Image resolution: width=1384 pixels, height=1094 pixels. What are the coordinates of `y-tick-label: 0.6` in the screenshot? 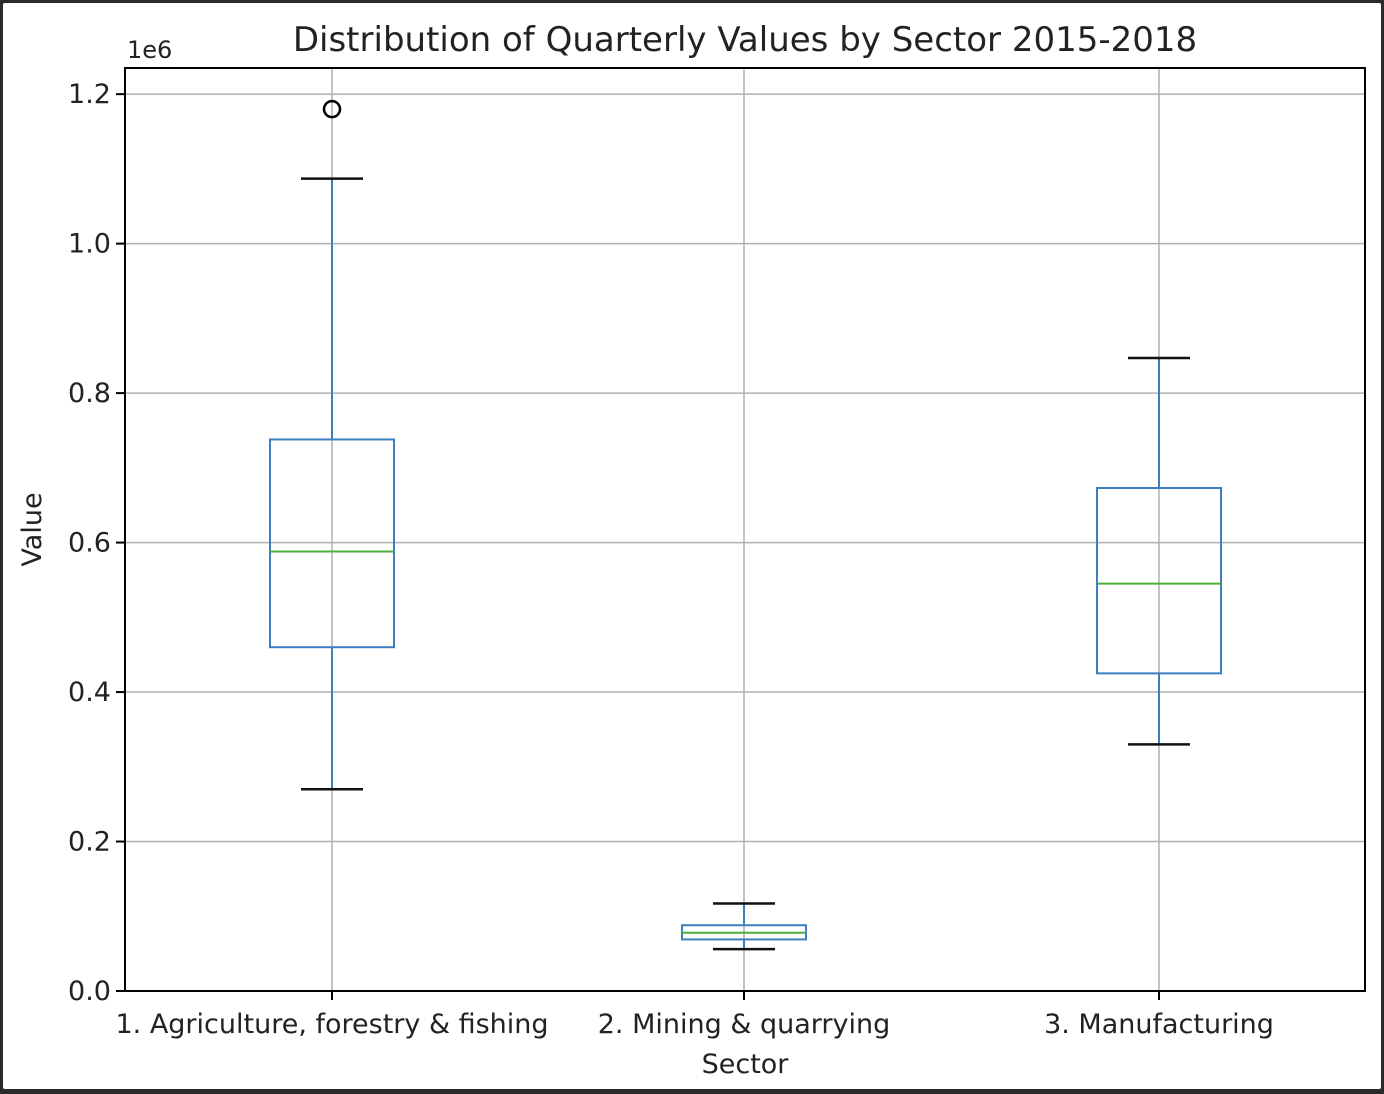 It's located at (89, 543).